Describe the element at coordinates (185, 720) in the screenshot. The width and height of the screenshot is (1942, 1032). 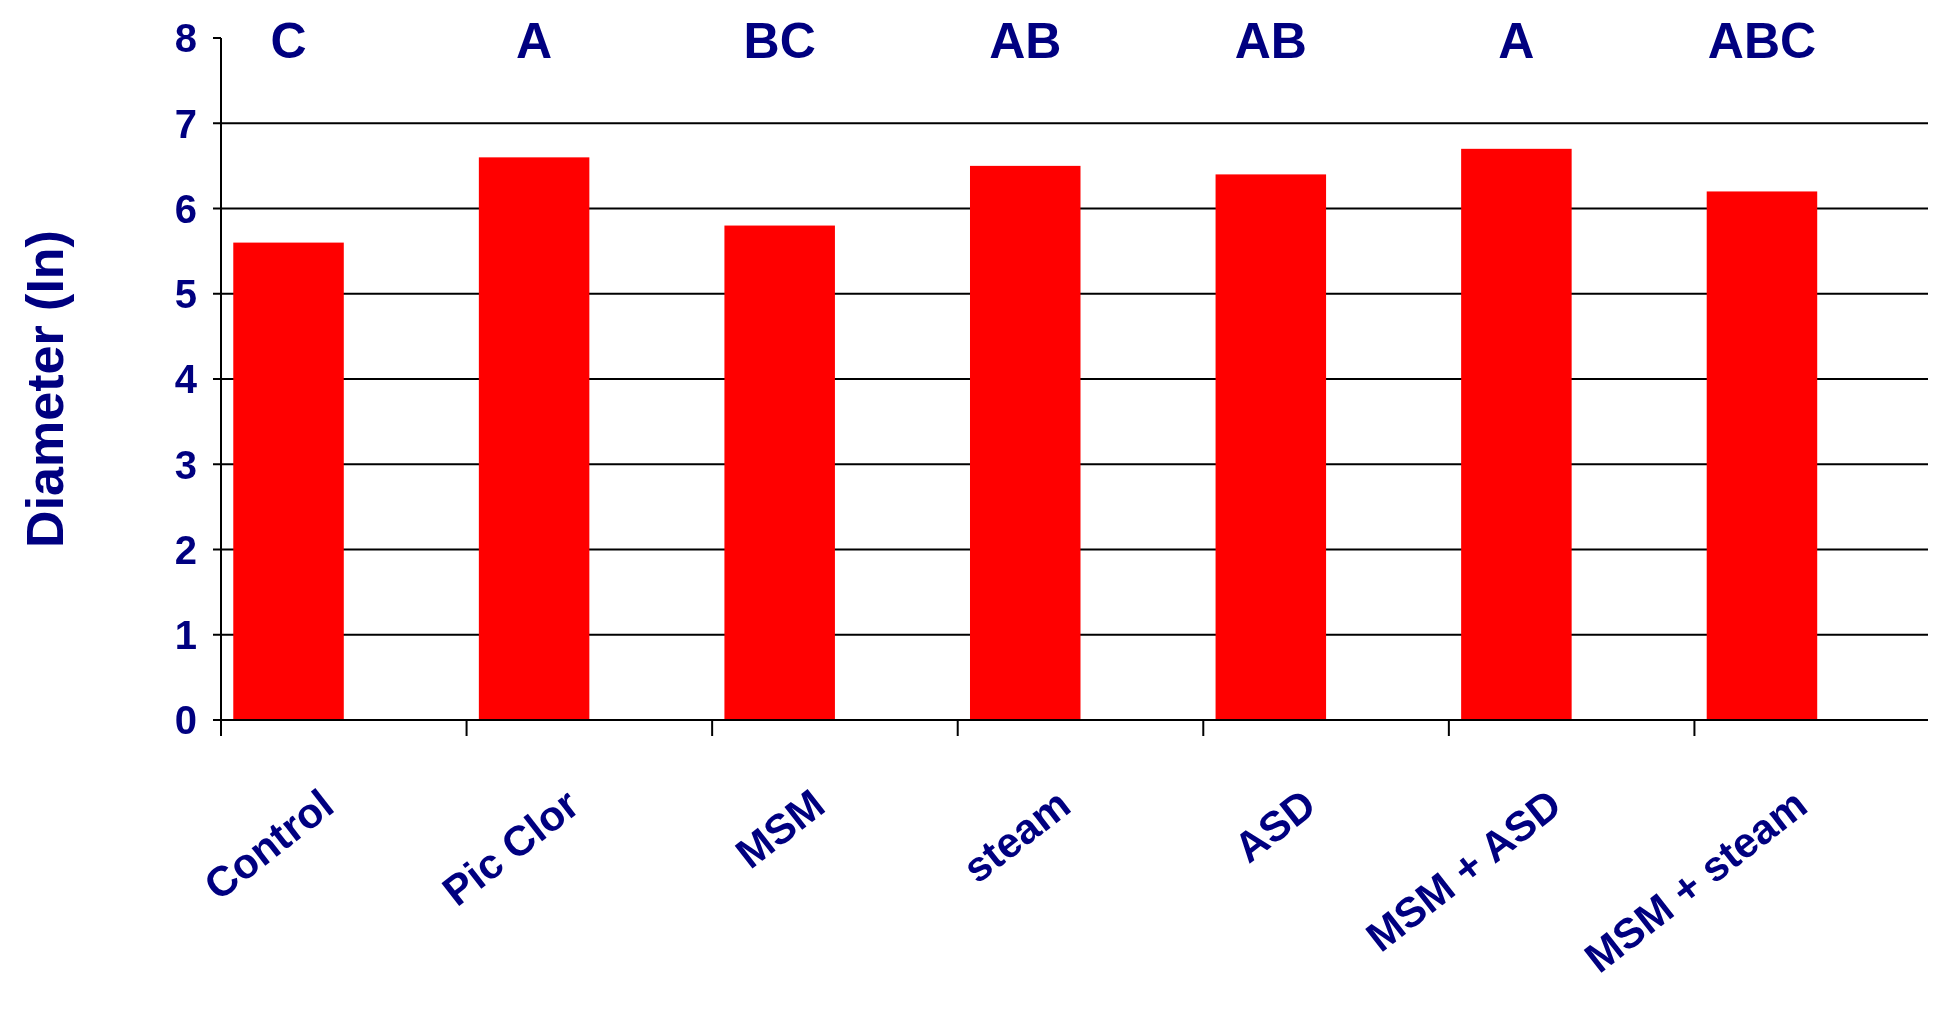
I see `y-tick-label: 0` at that location.